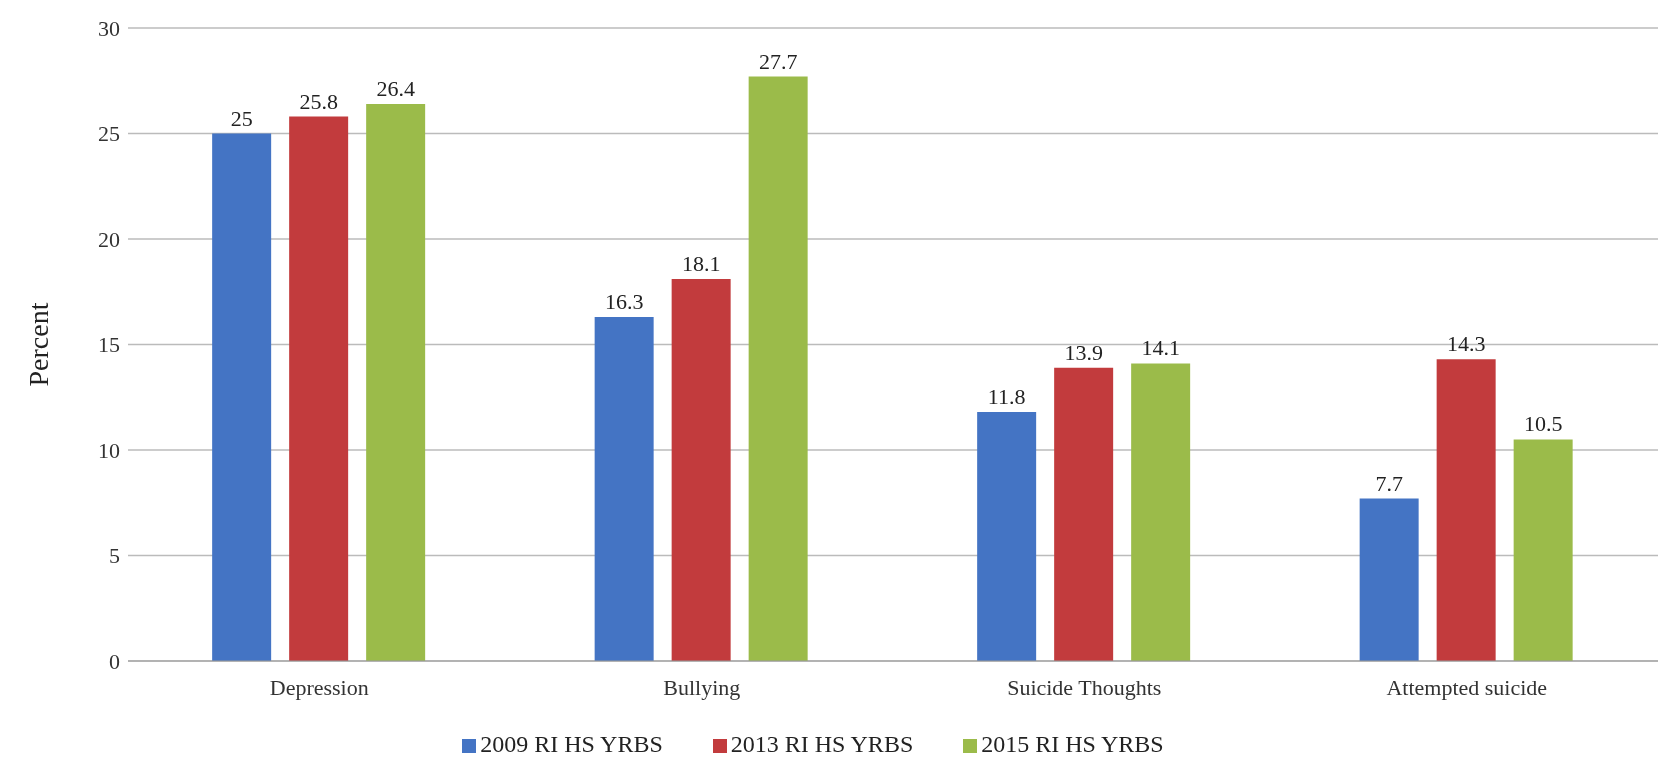  I want to click on data-label: 14.1, so click(1160, 348).